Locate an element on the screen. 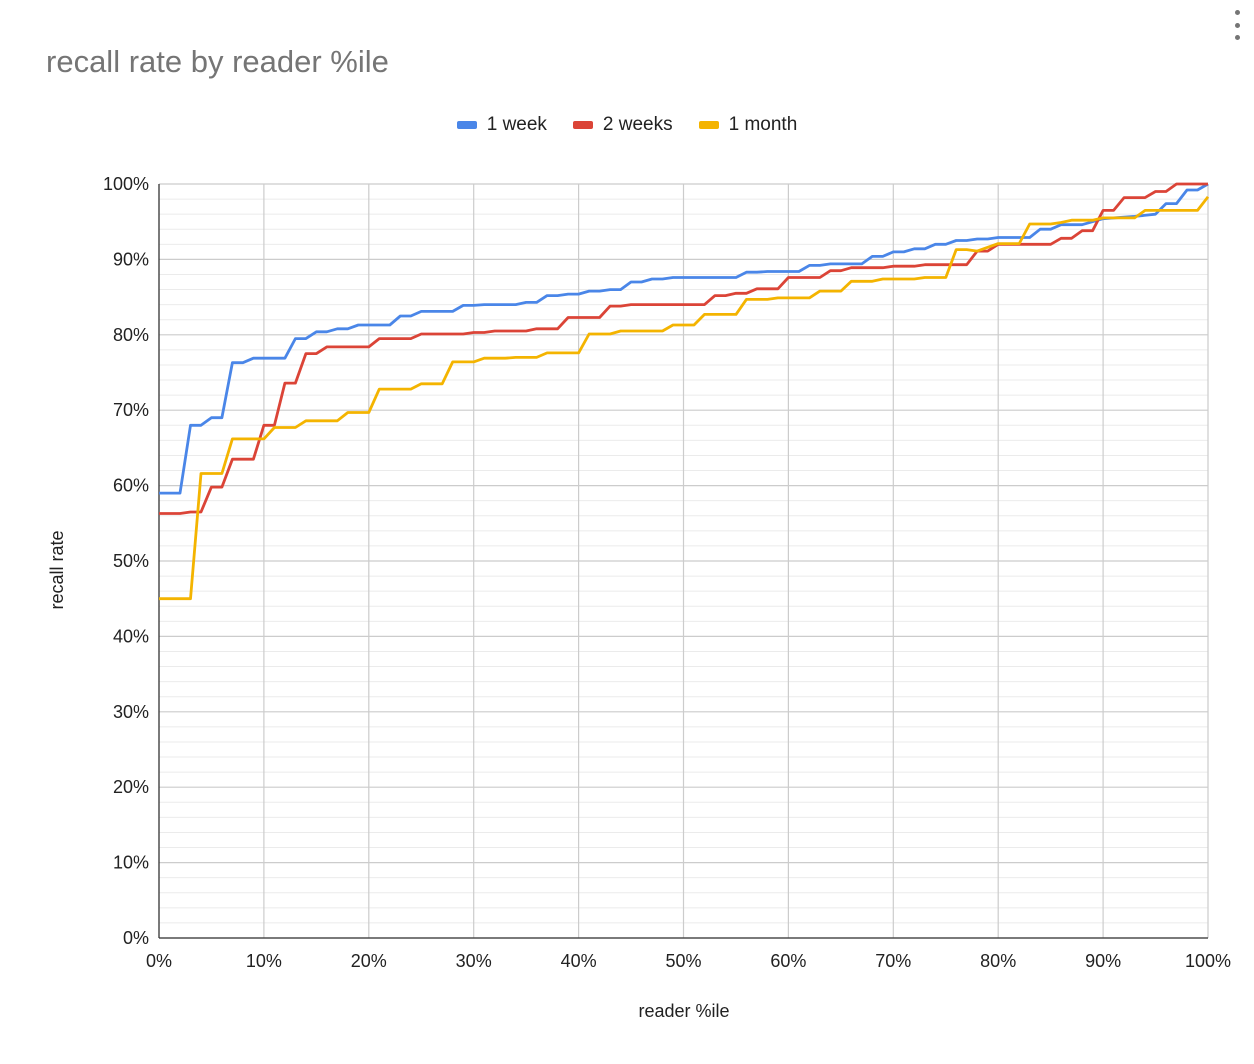 The image size is (1254, 1064). y-tick-label: 20% is located at coordinates (131, 787).